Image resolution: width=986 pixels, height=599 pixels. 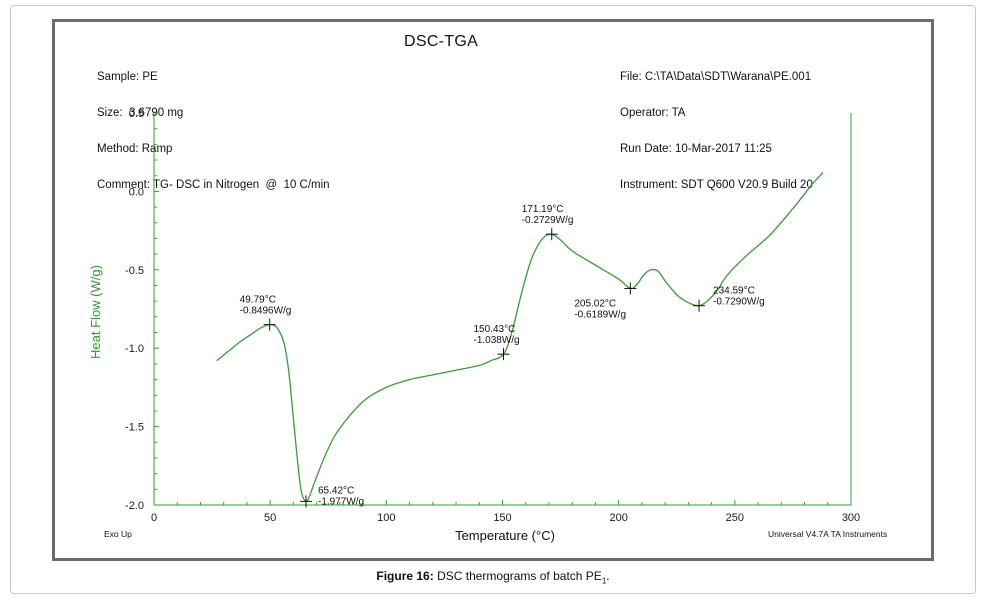 I want to click on x-tick-label: 100, so click(x=386, y=518).